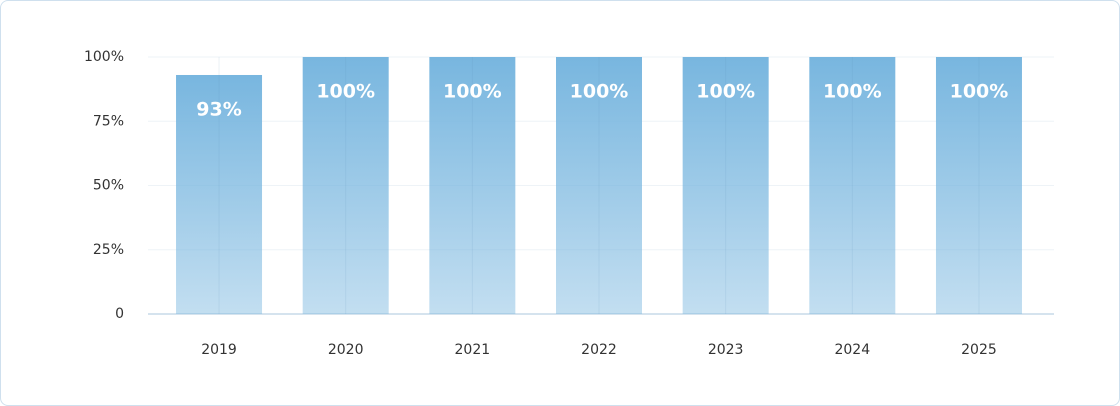 This screenshot has width=1120, height=406. I want to click on y-tick-label: 100%, so click(104, 57).